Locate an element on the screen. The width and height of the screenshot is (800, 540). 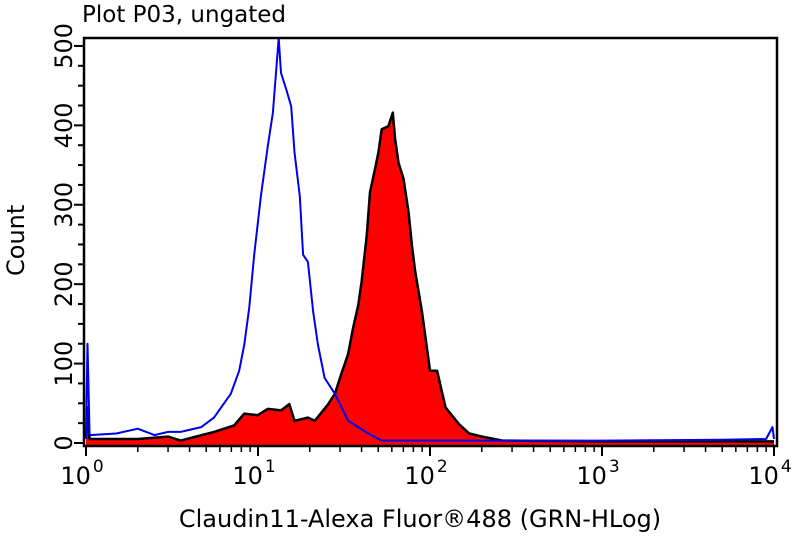
x-tick-label: 10 4 is located at coordinates (769, 473).